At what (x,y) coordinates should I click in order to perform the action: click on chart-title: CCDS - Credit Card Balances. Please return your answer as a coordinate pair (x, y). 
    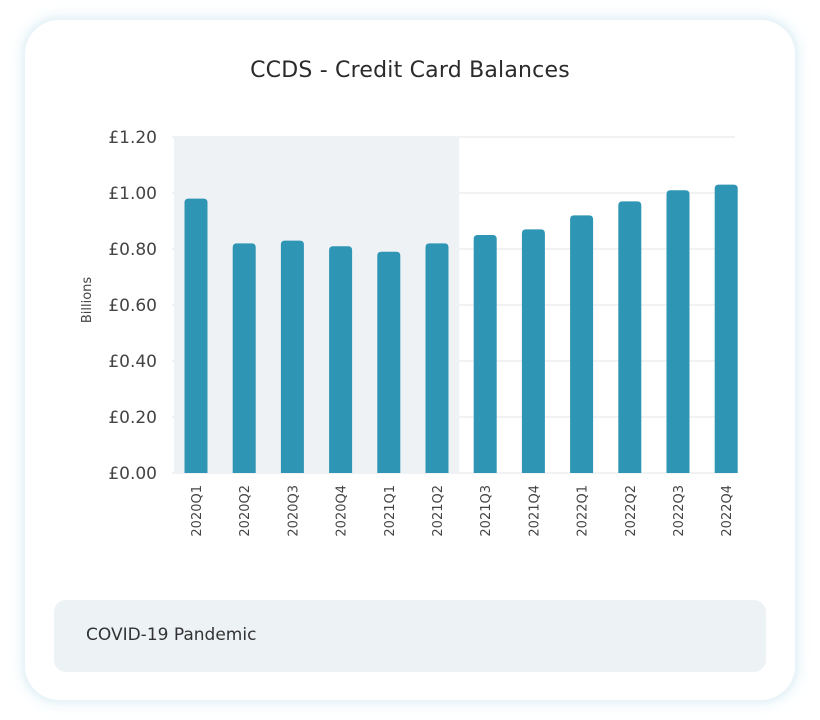
    Looking at the image, I should click on (410, 70).